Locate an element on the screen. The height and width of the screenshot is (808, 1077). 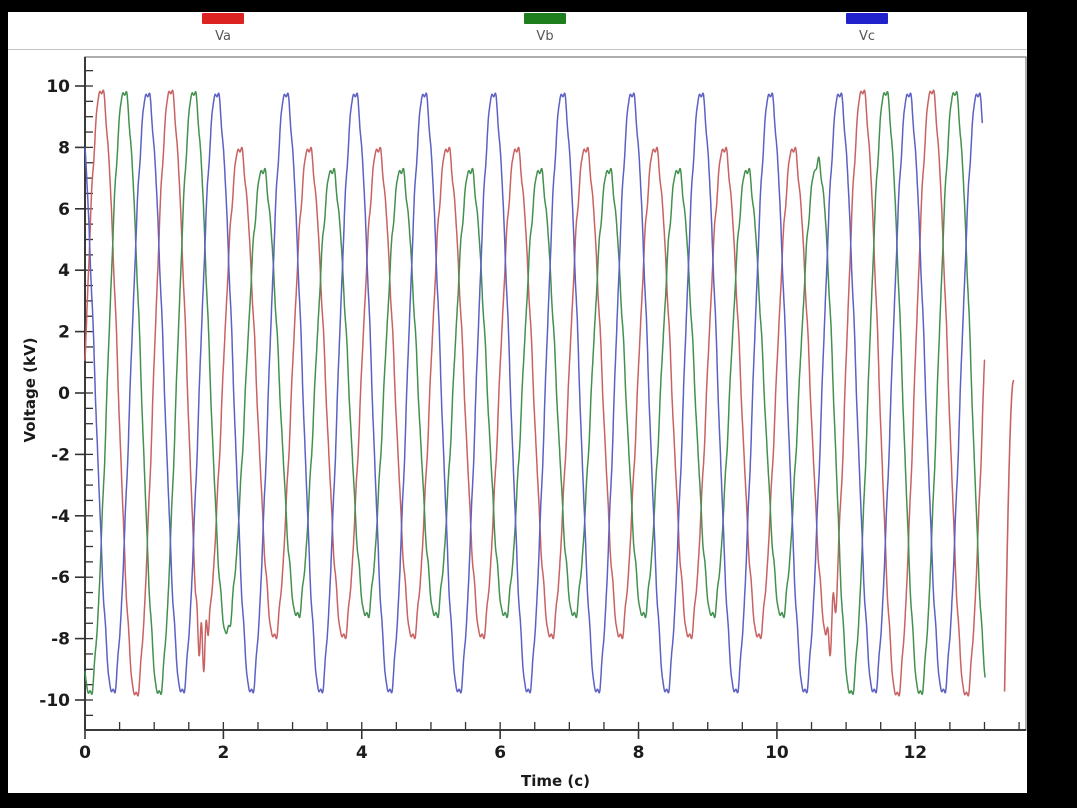
y-tick-label: -10 is located at coordinates (54, 701).